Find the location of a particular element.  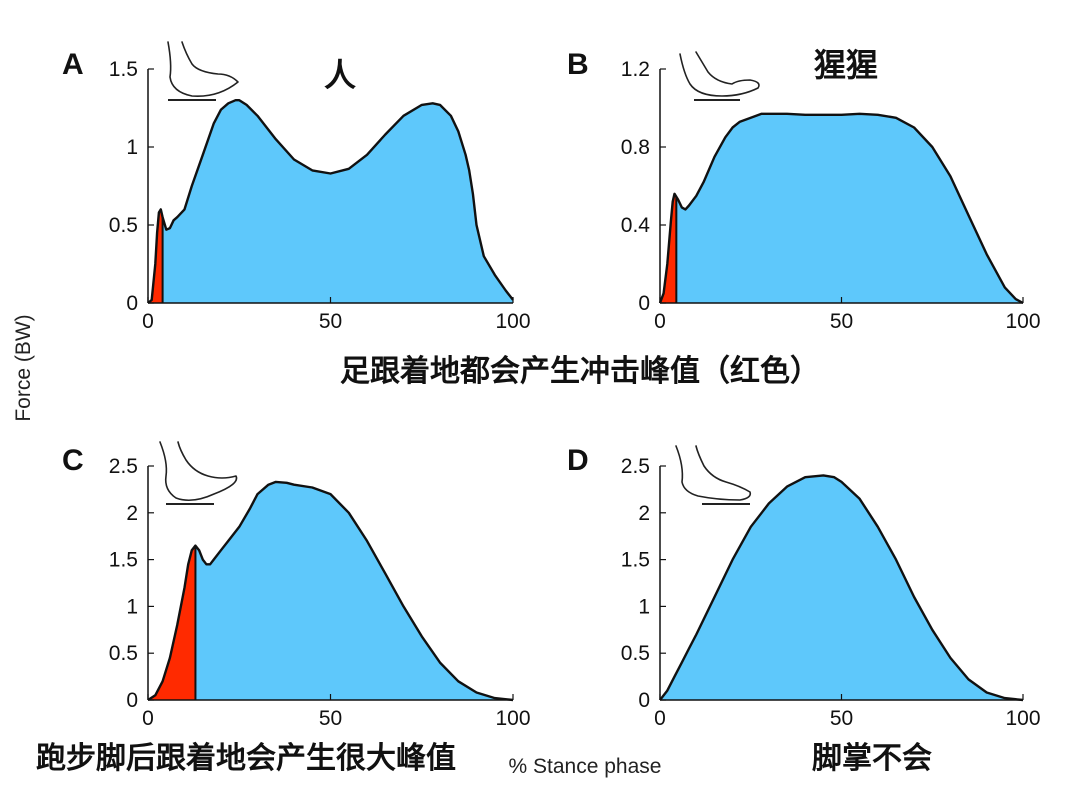

panel-c-letter: C is located at coordinates (73, 460).